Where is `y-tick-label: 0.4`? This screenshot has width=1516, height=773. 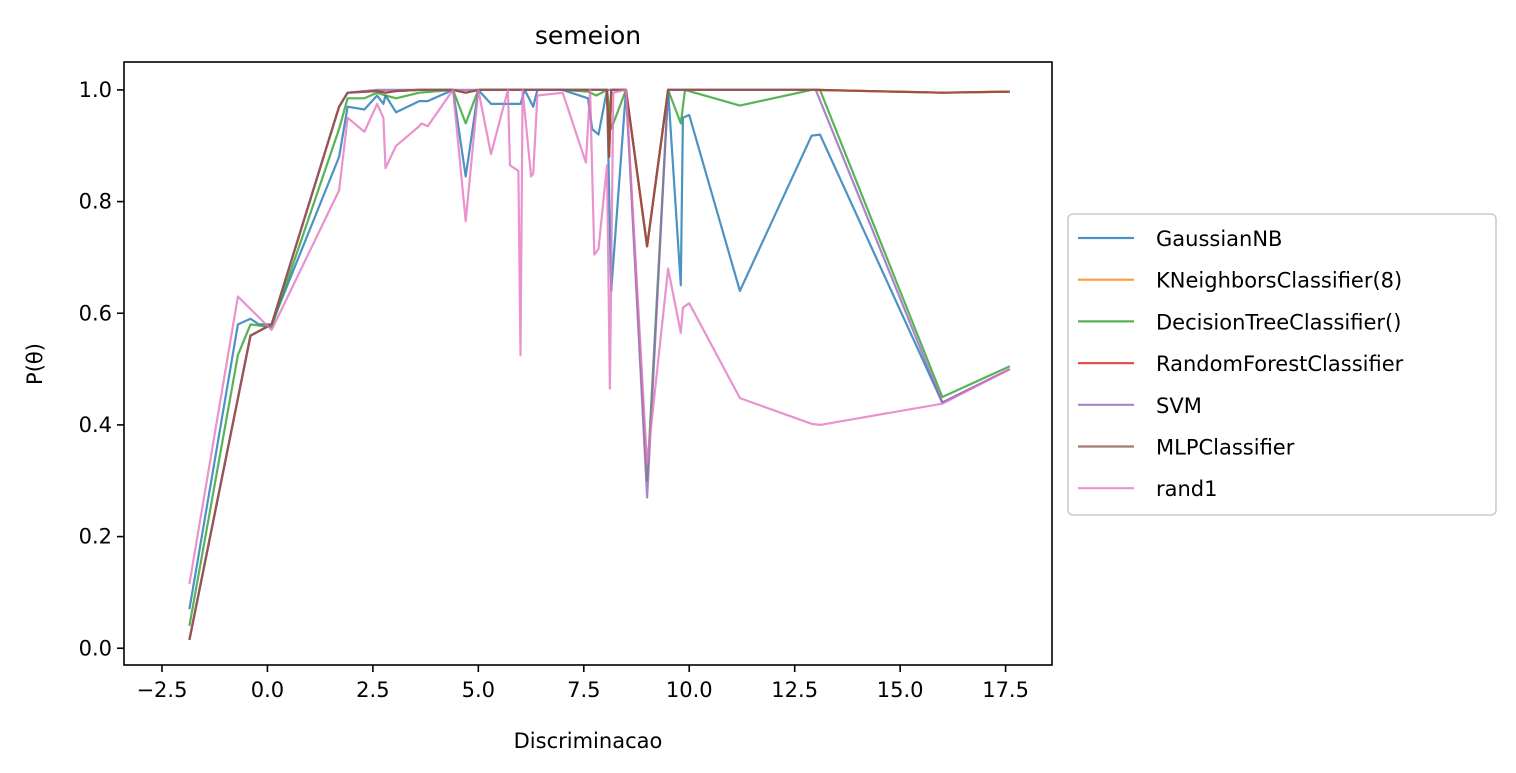 y-tick-label: 0.4 is located at coordinates (95, 425).